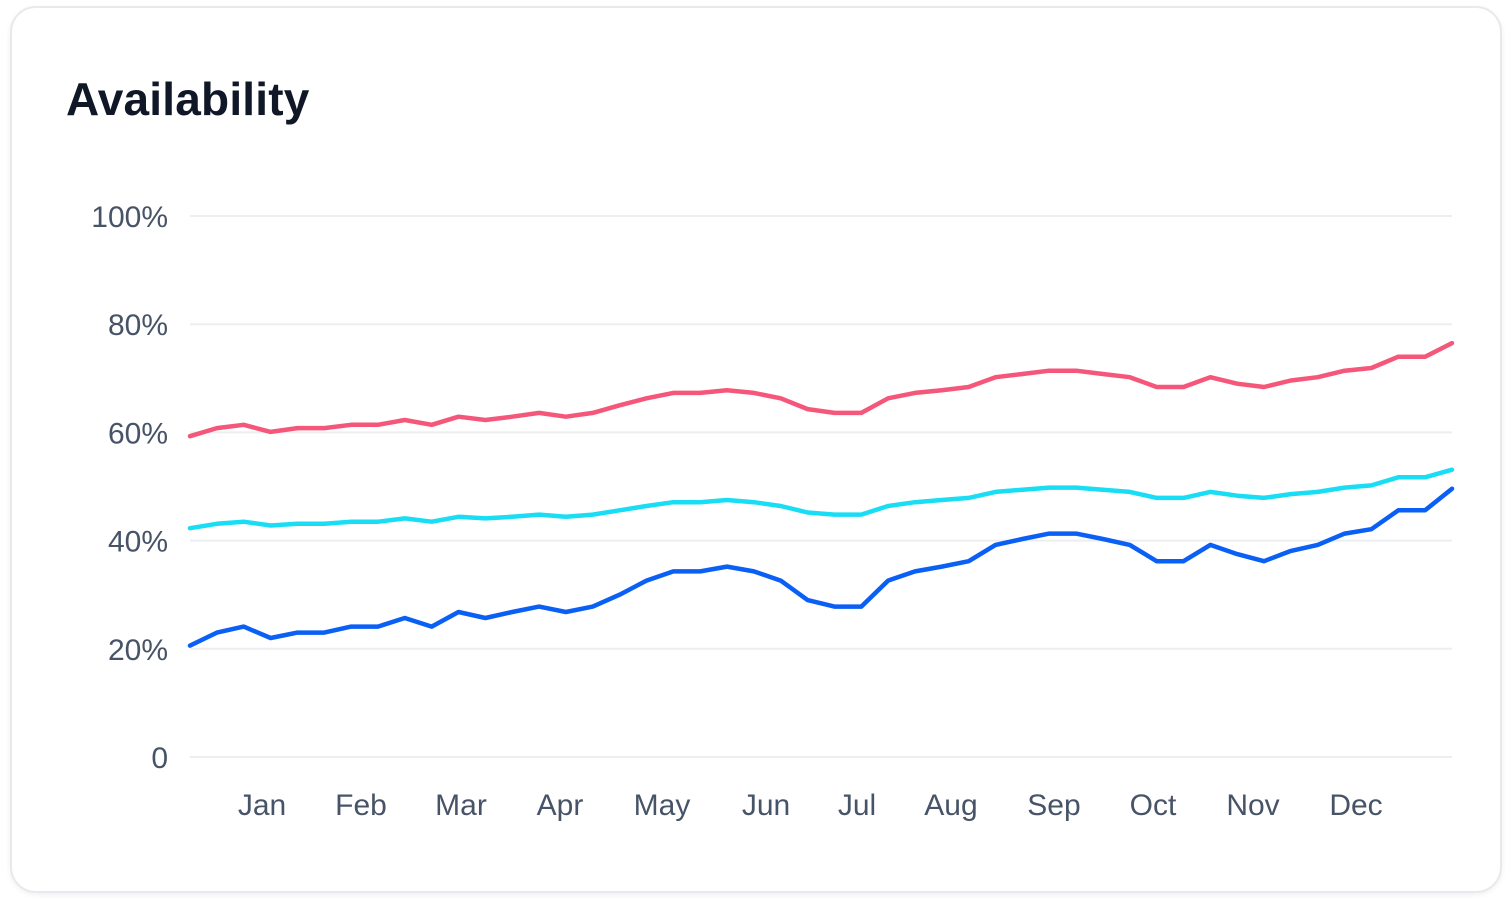  What do you see at coordinates (821, 499) in the screenshot?
I see `series-cyan-line` at bounding box center [821, 499].